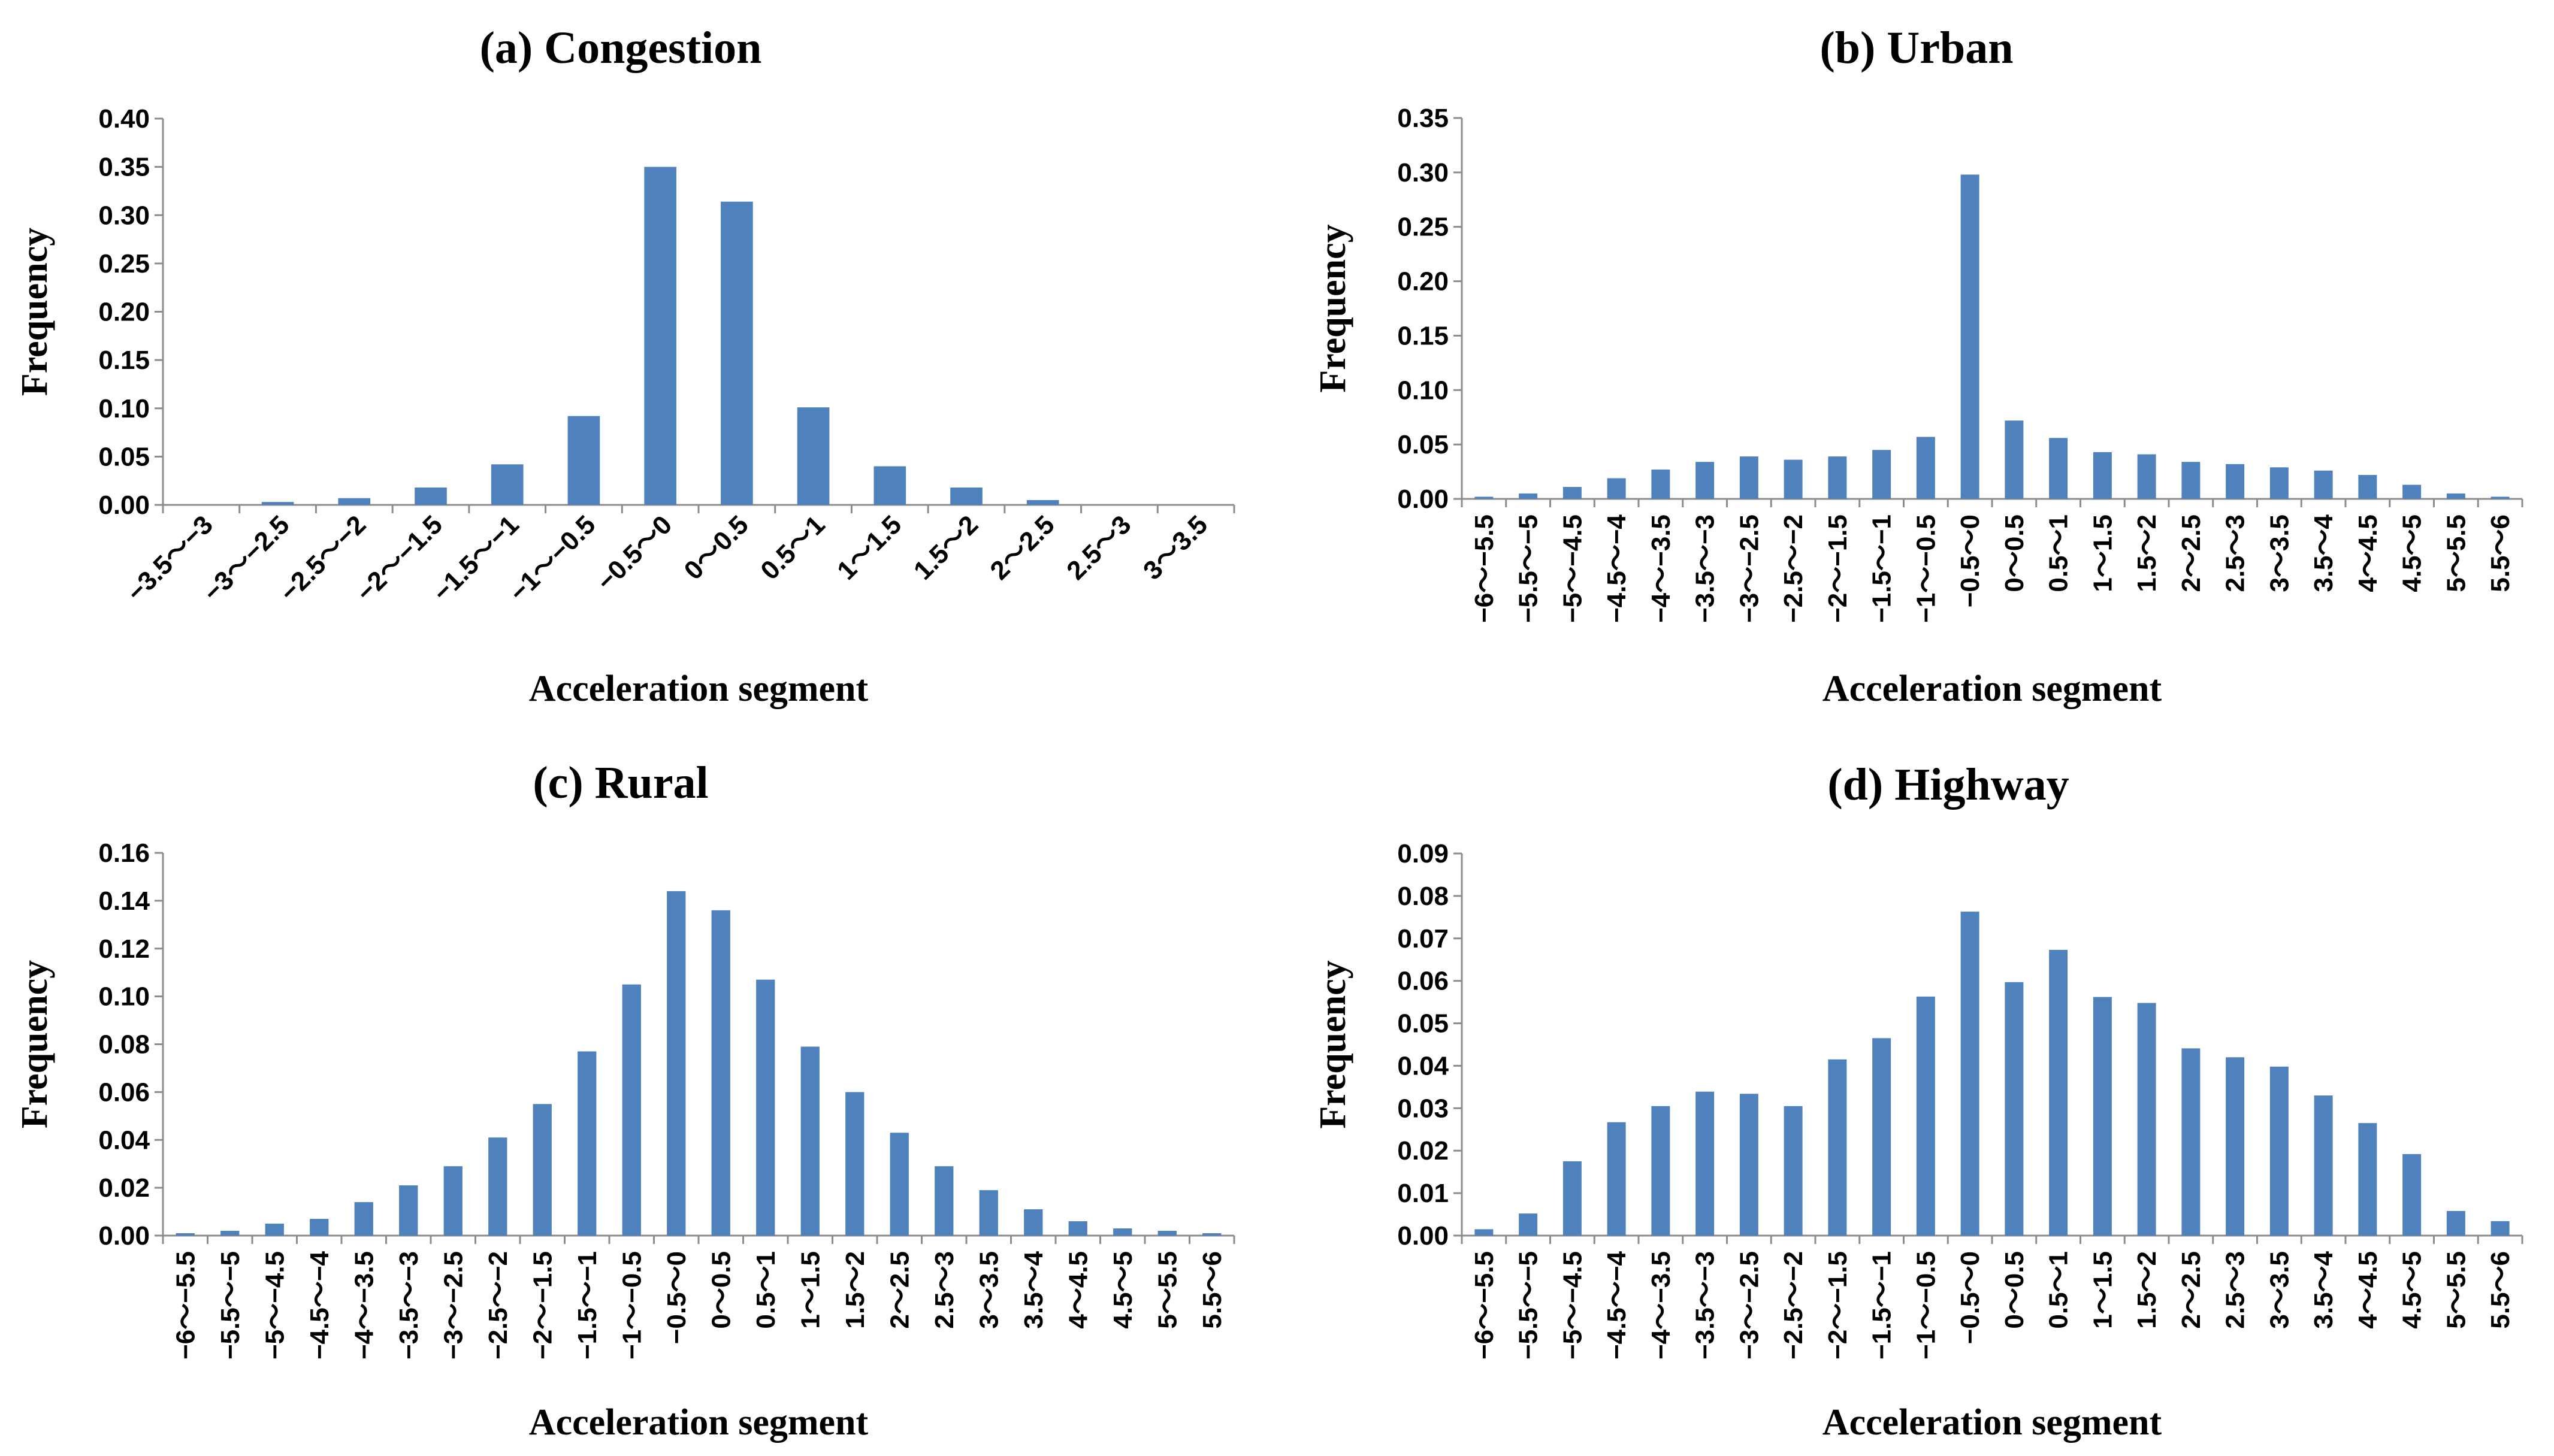  I want to click on chart-title: (c) Rural, so click(620, 783).